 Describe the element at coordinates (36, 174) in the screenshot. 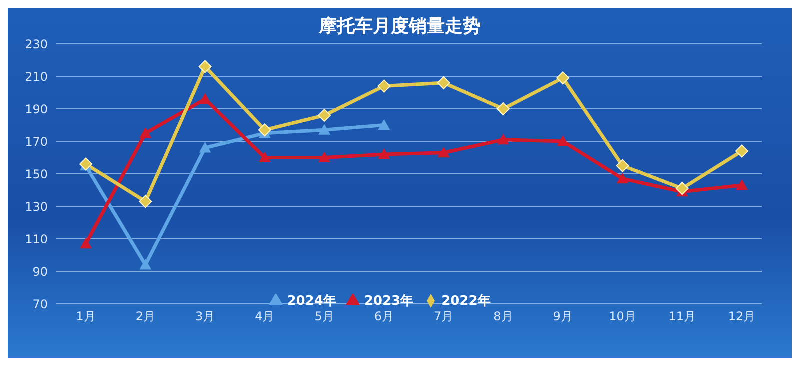

I see `y-tick-label: 150` at that location.